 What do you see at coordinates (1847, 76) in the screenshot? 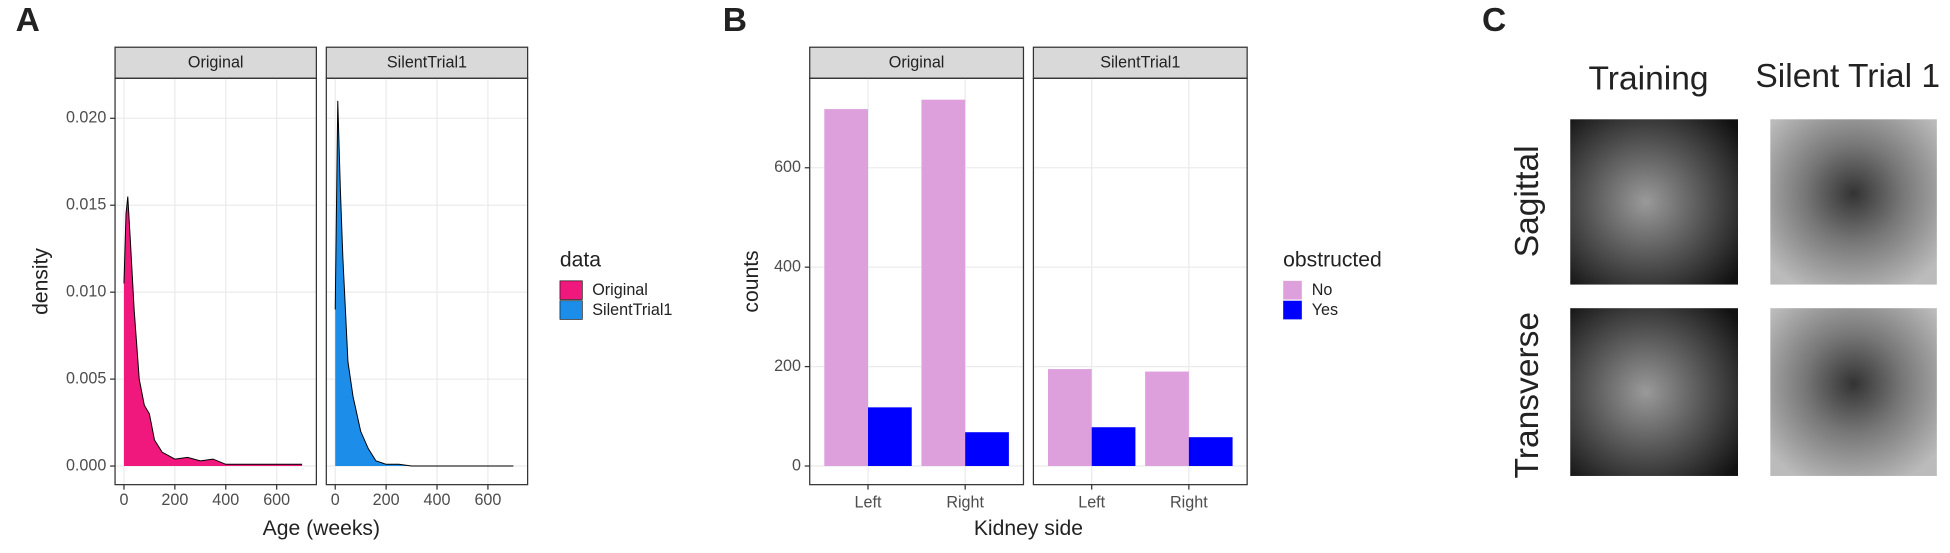
I see `column-title: Silent Trial 1` at bounding box center [1847, 76].